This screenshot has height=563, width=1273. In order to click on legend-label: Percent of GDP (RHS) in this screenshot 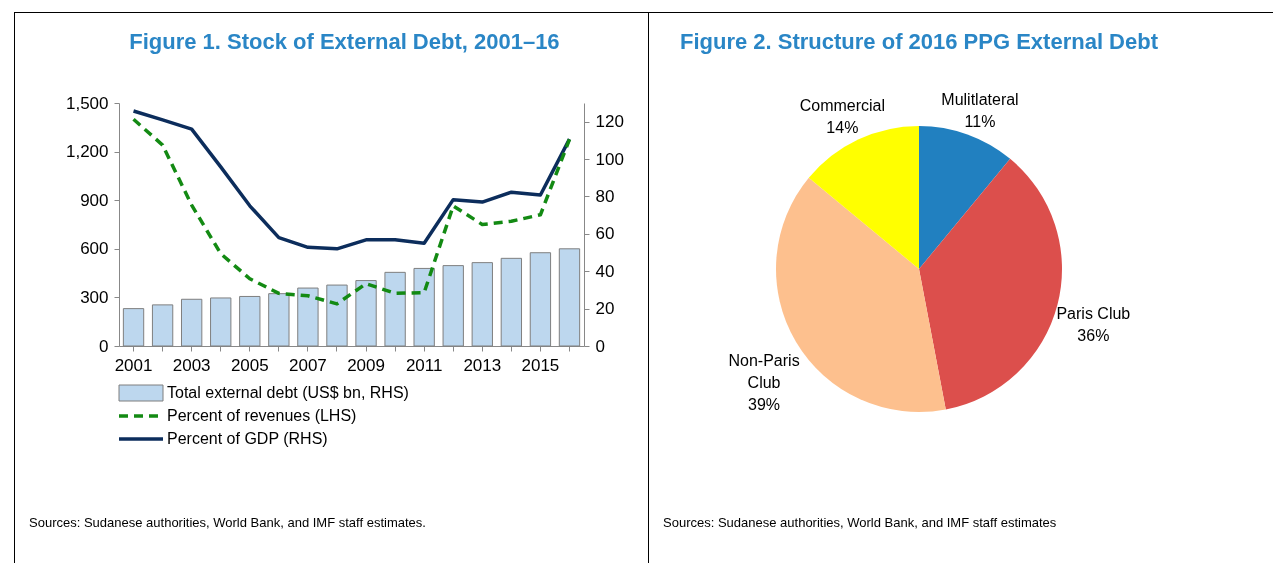, I will do `click(247, 438)`.